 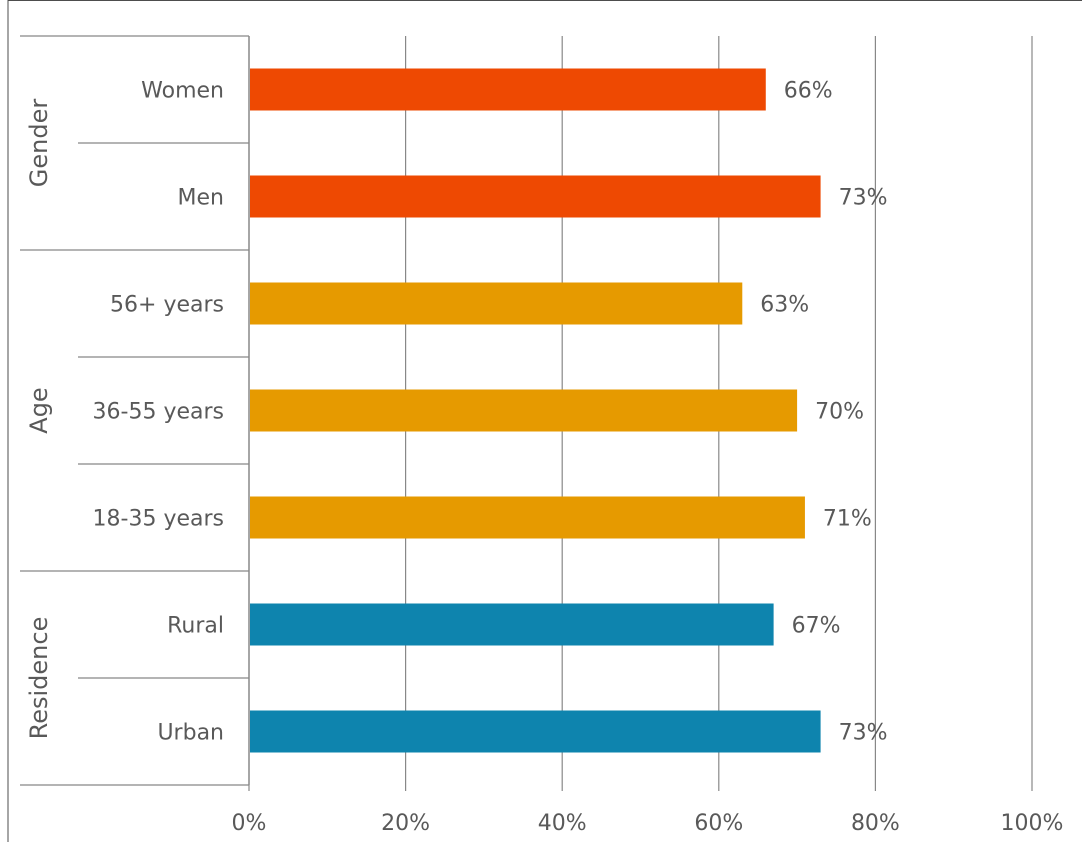 What do you see at coordinates (405, 823) in the screenshot?
I see `x-tick-label: 20%` at bounding box center [405, 823].